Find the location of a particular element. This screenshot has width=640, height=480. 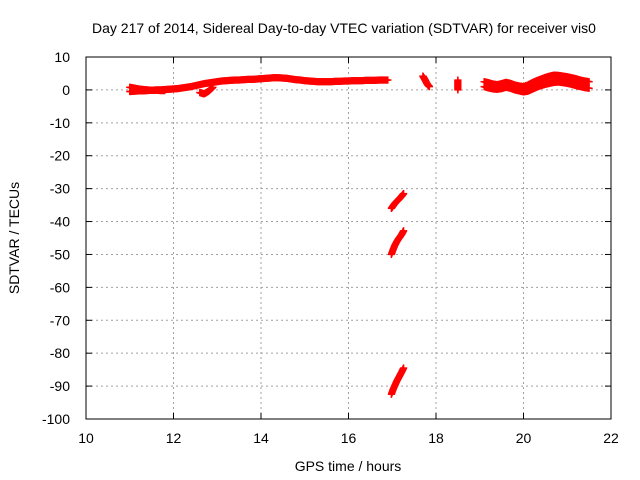

y-tick-label: -50 is located at coordinates (60, 254).